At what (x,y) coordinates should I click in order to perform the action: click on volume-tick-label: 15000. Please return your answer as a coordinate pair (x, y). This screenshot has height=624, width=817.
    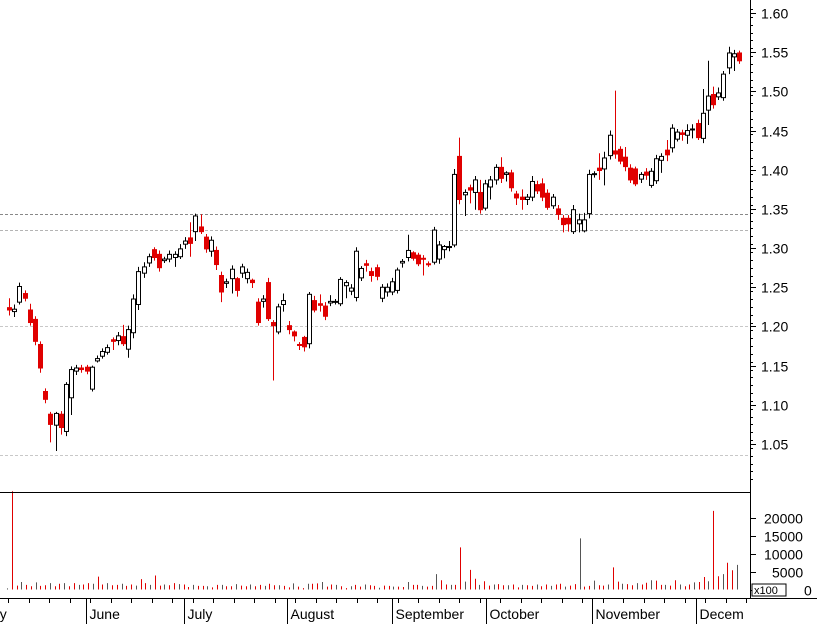
    Looking at the image, I should click on (783, 537).